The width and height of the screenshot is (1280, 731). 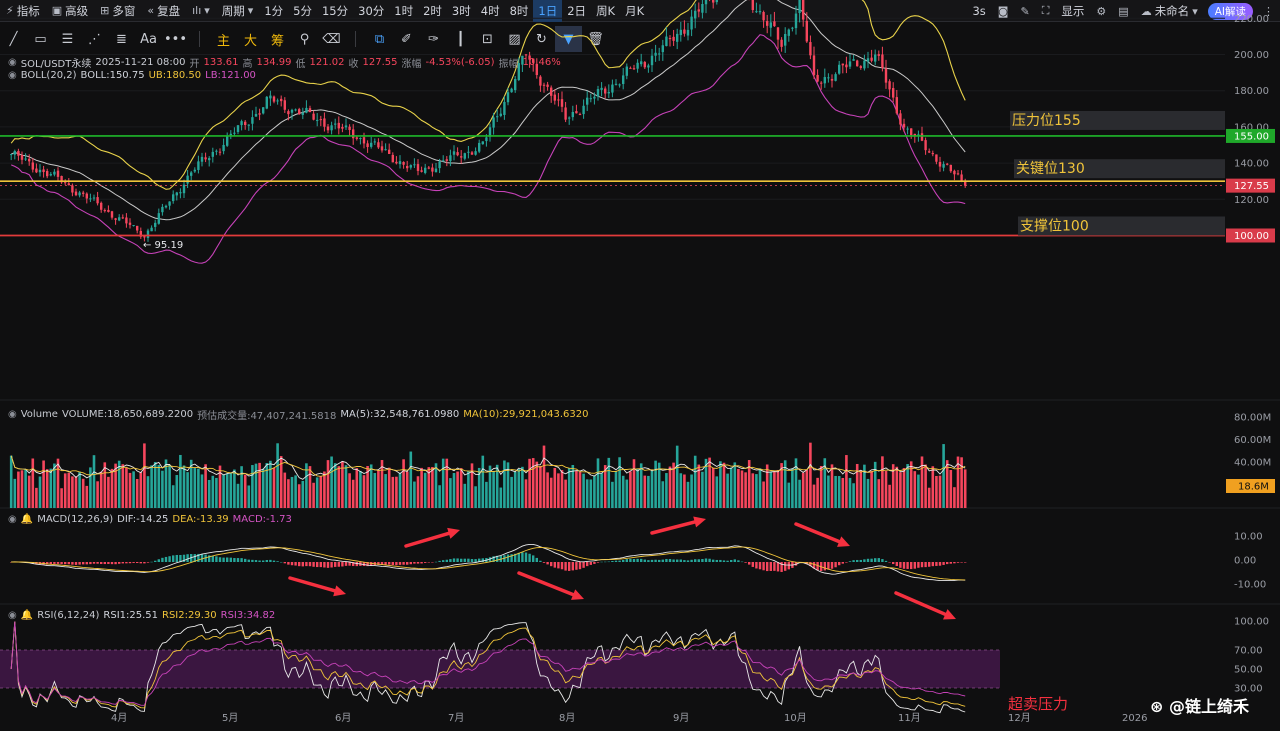 I want to click on chart-type-button: ılı ▾, so click(x=201, y=11).